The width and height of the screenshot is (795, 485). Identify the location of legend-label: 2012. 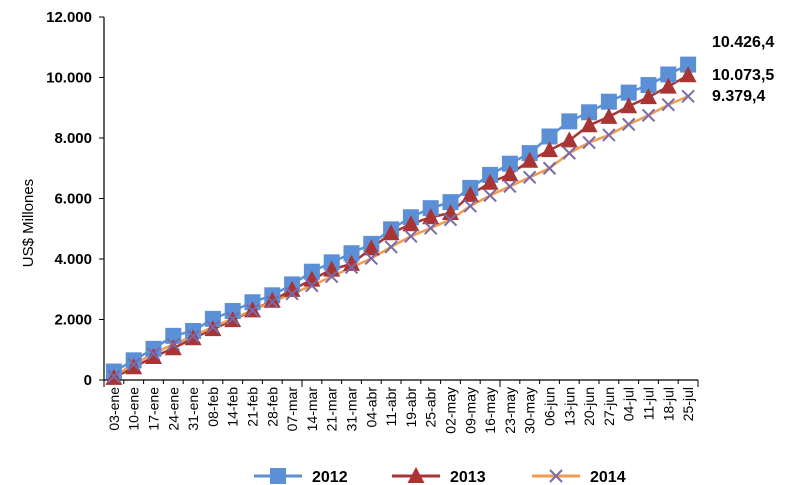
(330, 477).